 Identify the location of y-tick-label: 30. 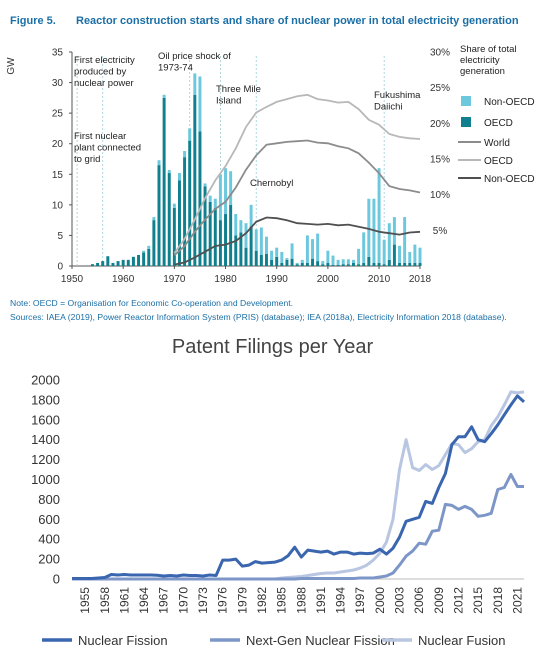
(58, 83).